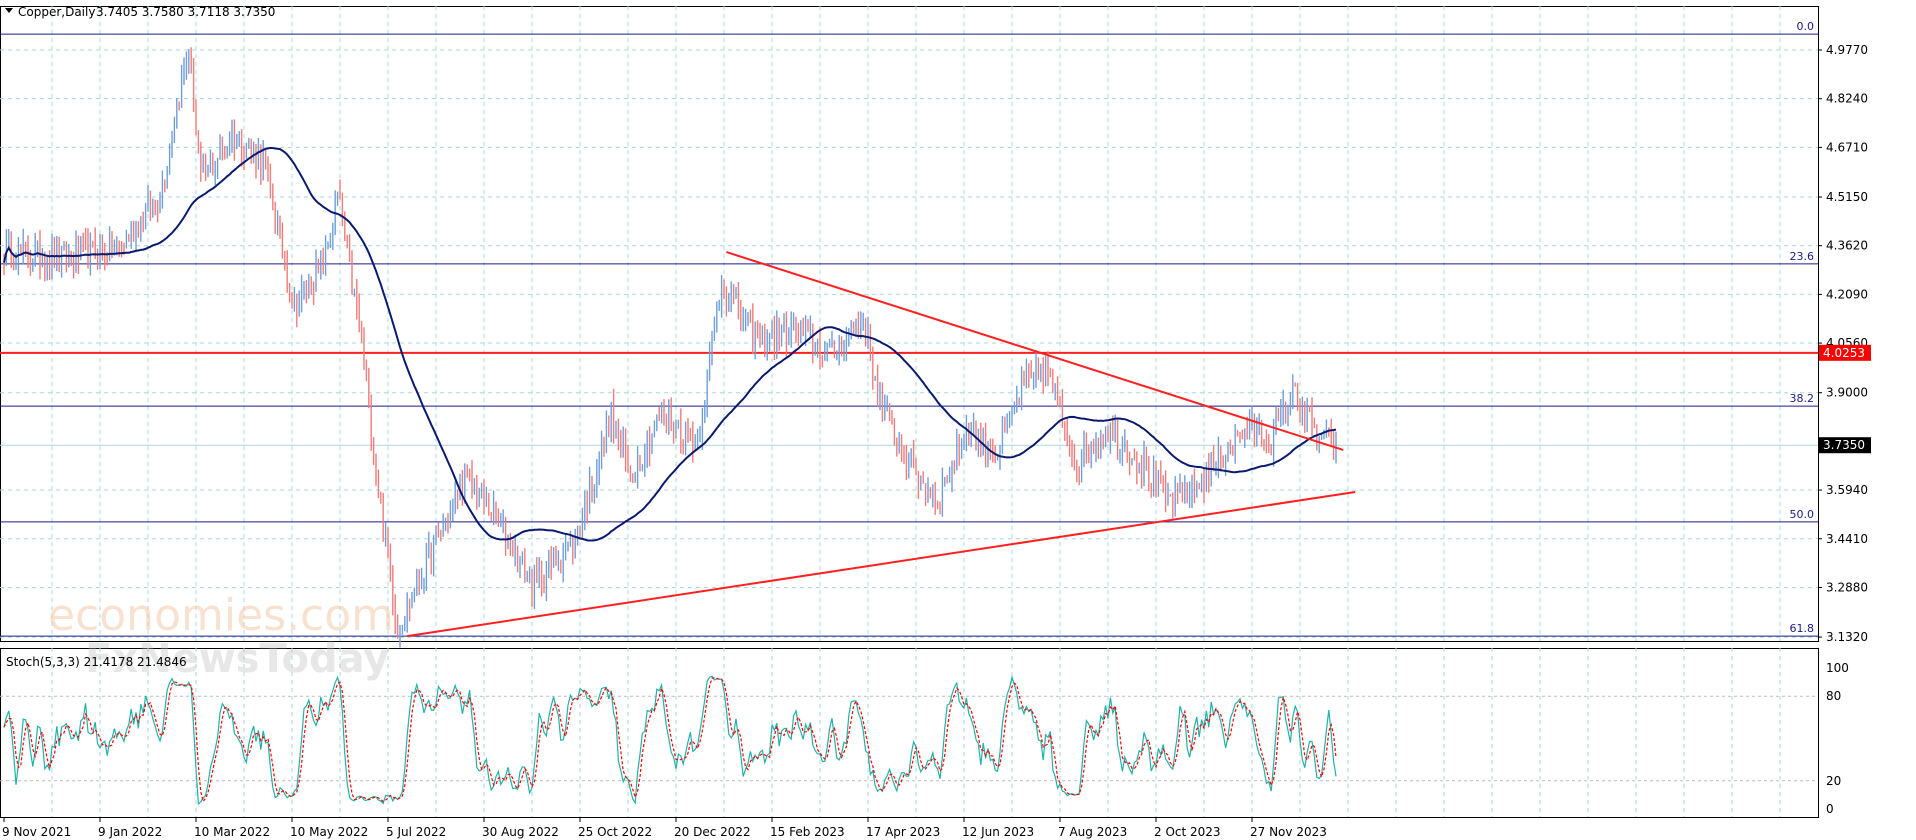 The image size is (1916, 840). What do you see at coordinates (998, 832) in the screenshot?
I see `date-tick-label: 12 Jun 2023` at bounding box center [998, 832].